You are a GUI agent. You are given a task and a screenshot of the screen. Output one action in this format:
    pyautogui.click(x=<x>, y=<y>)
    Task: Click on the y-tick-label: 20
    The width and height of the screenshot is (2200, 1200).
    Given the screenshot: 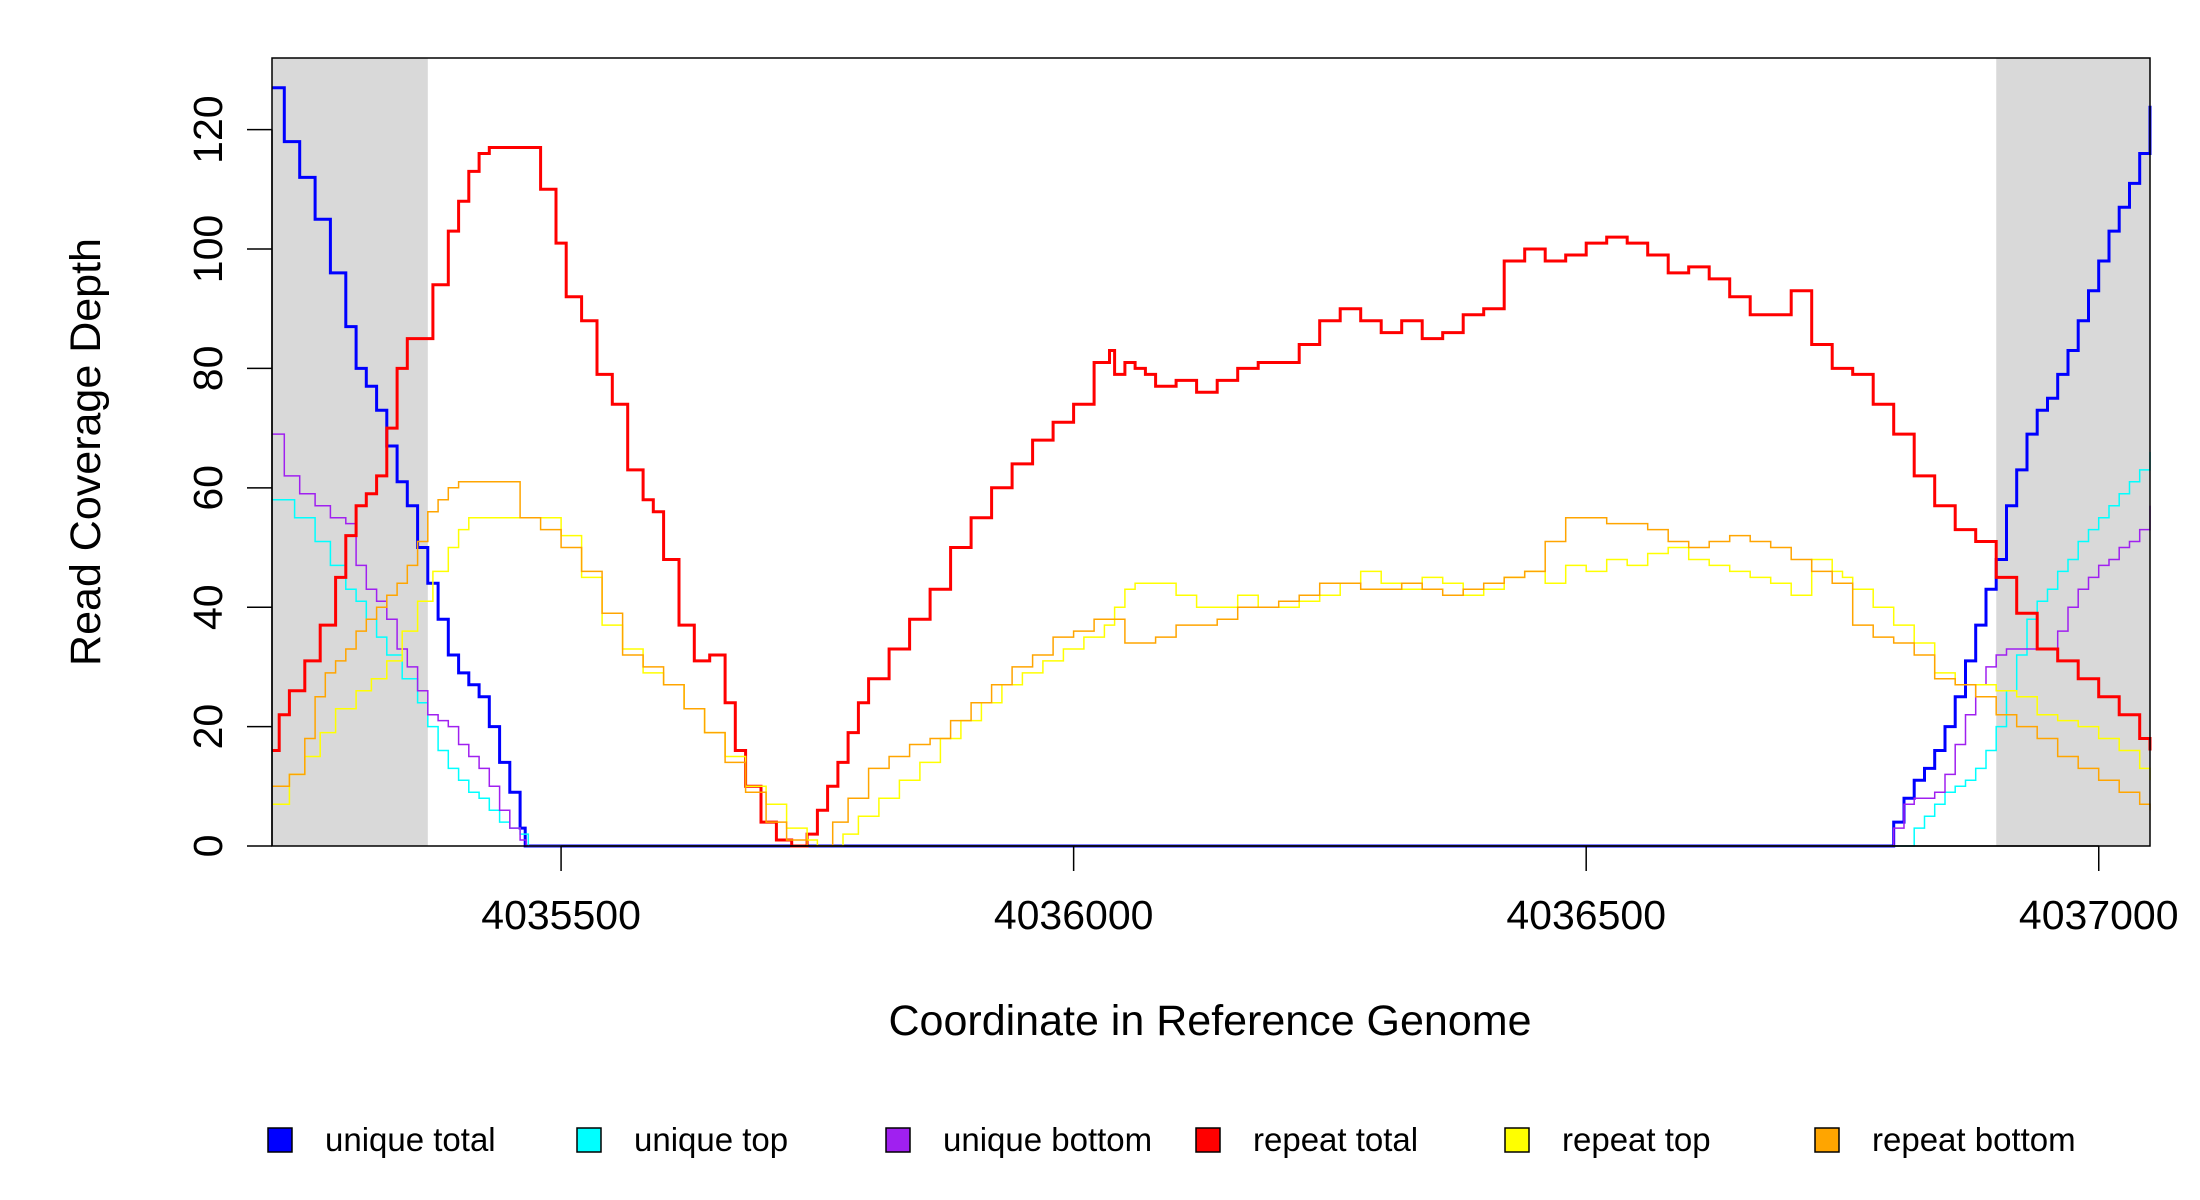 What is the action you would take?
    pyautogui.click(x=208, y=727)
    